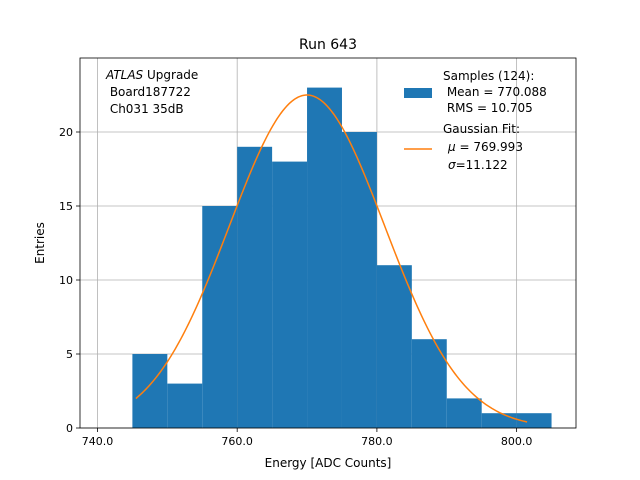 Image resolution: width=640 pixels, height=480 pixels. Describe the element at coordinates (495, 92) in the screenshot. I see `legend-samples-mean: Mean = 770.088` at that location.